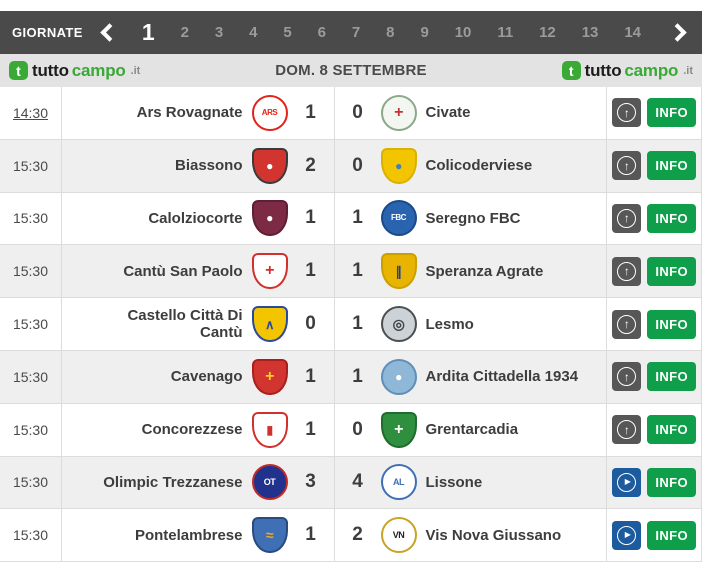 Image resolution: width=702 pixels, height=565 pixels. I want to click on round-number: 1, so click(148, 32).